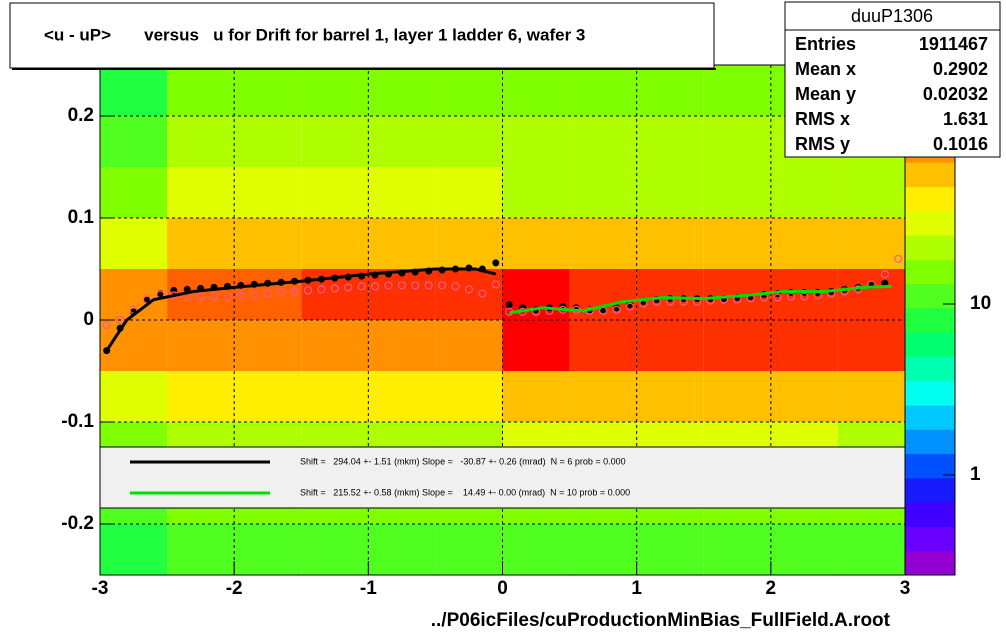 This screenshot has height=637, width=1006. Describe the element at coordinates (77, 421) in the screenshot. I see `y-tick-label: -0.1` at that location.